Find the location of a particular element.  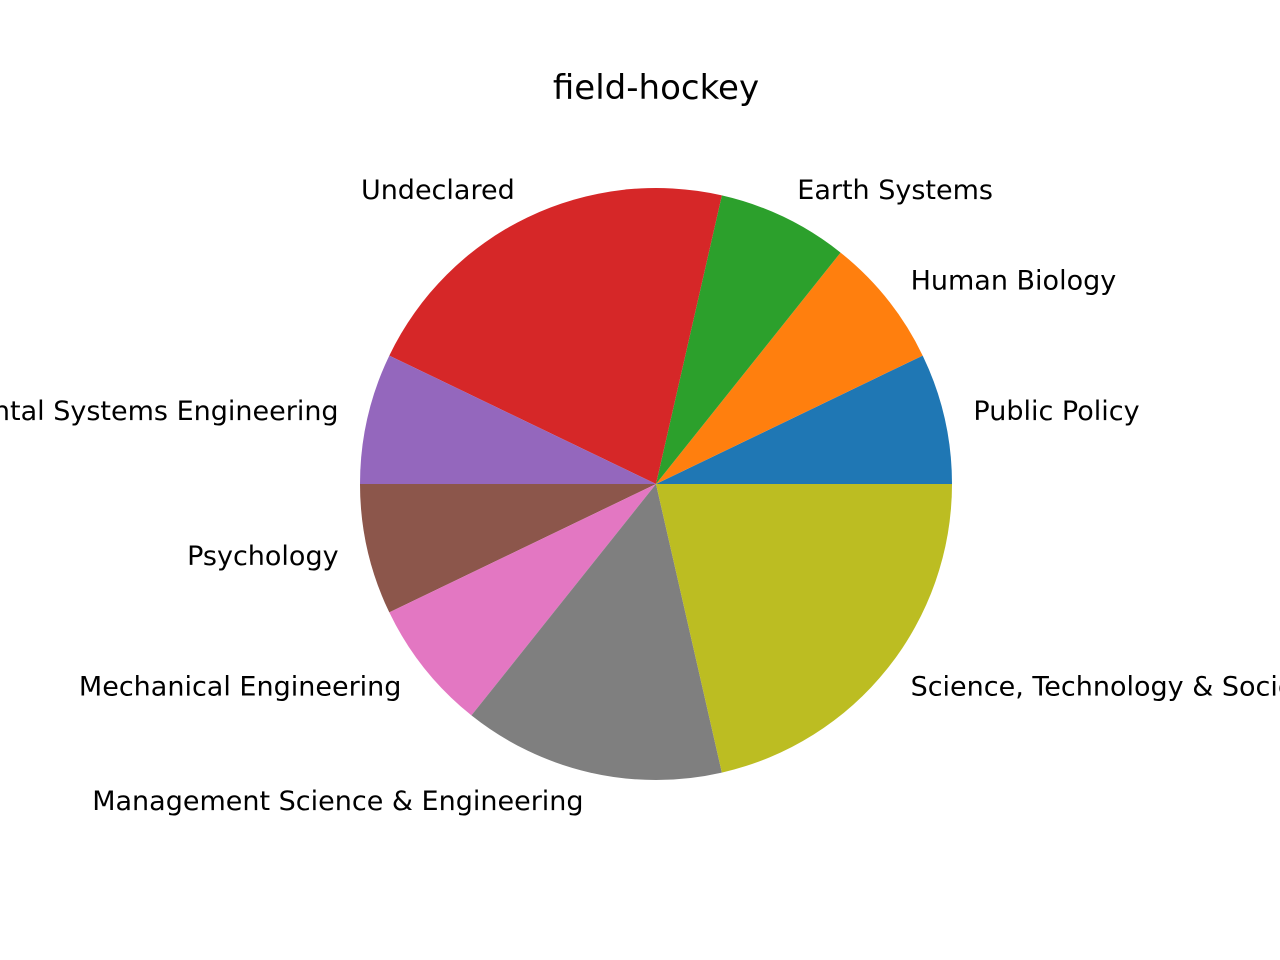

slice-label-psychology: Psychology is located at coordinates (262, 556).